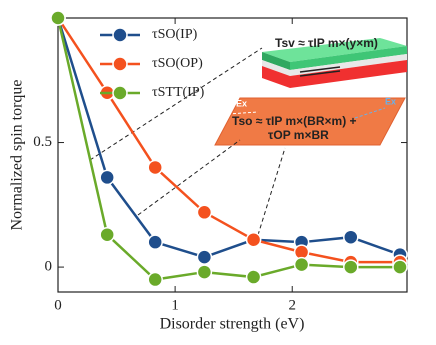 This screenshot has height=345, width=436. What do you see at coordinates (49, 267) in the screenshot?
I see `y-tick-label: 0` at bounding box center [49, 267].